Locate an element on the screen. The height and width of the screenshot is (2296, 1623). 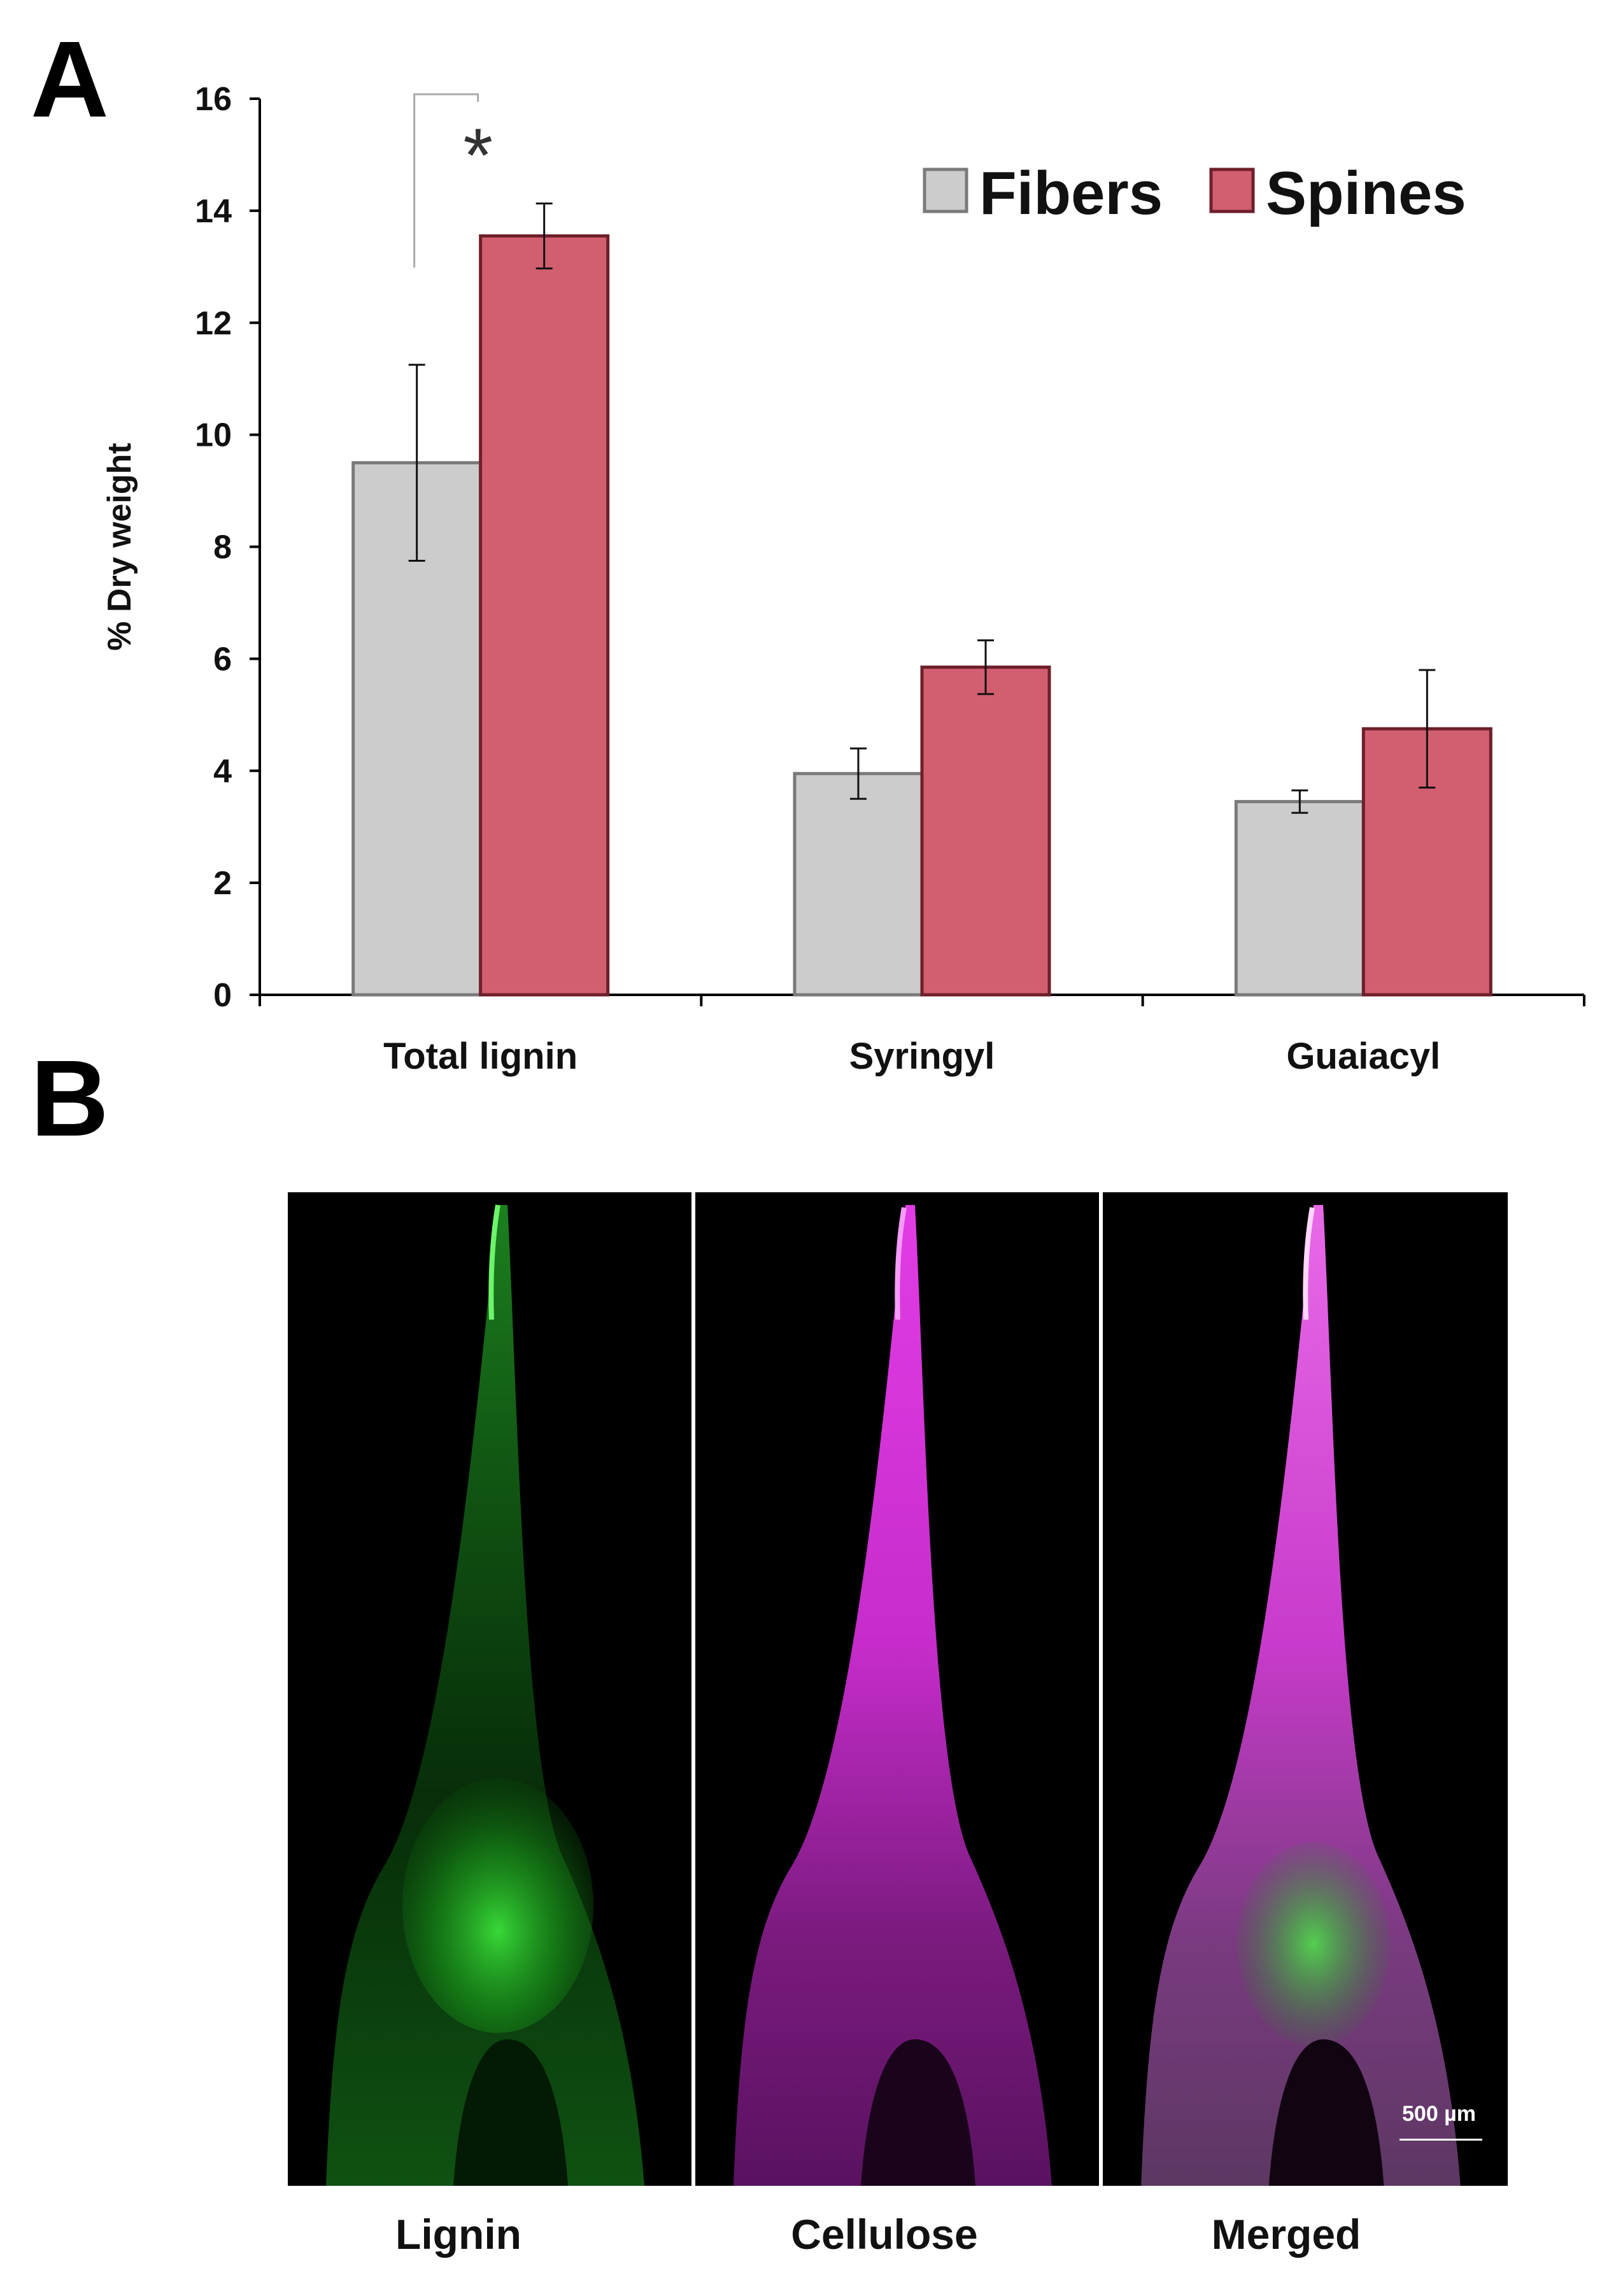
scale-bar is located at coordinates (1441, 2140).